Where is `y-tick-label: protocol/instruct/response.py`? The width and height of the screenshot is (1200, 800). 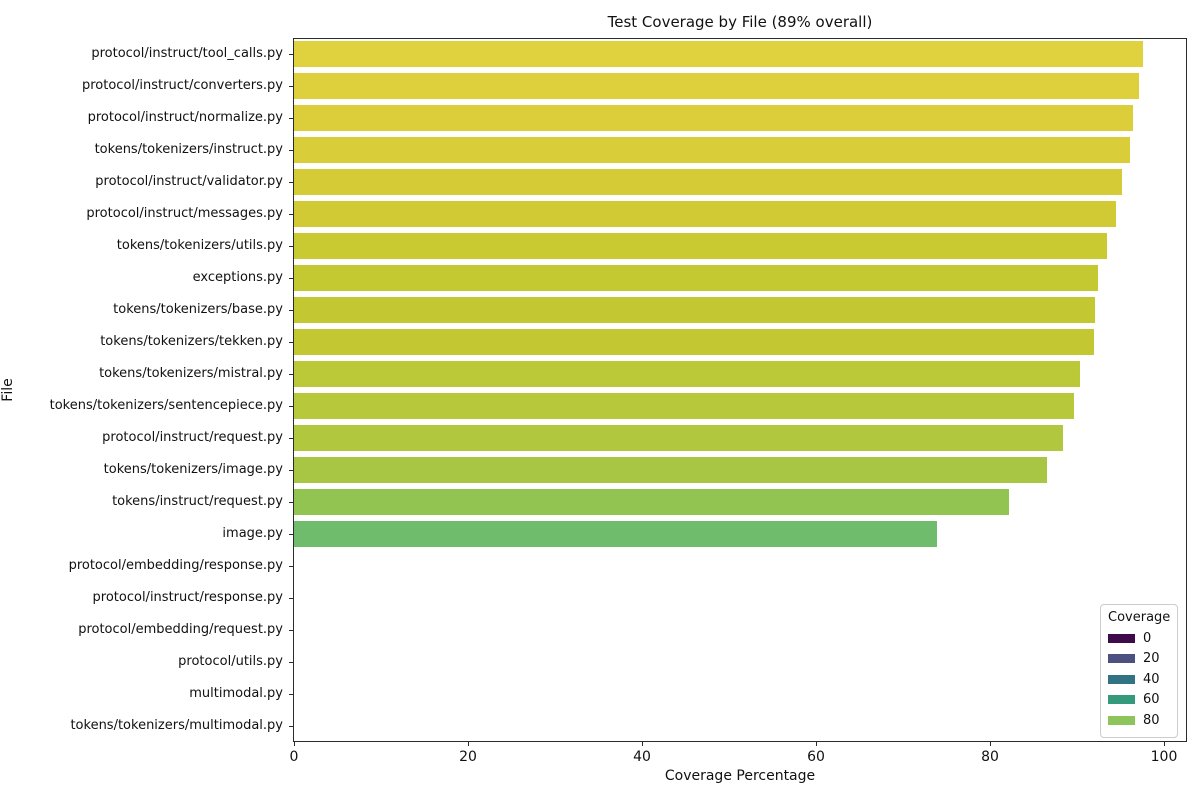
y-tick-label: protocol/instruct/response.py is located at coordinates (187, 597).